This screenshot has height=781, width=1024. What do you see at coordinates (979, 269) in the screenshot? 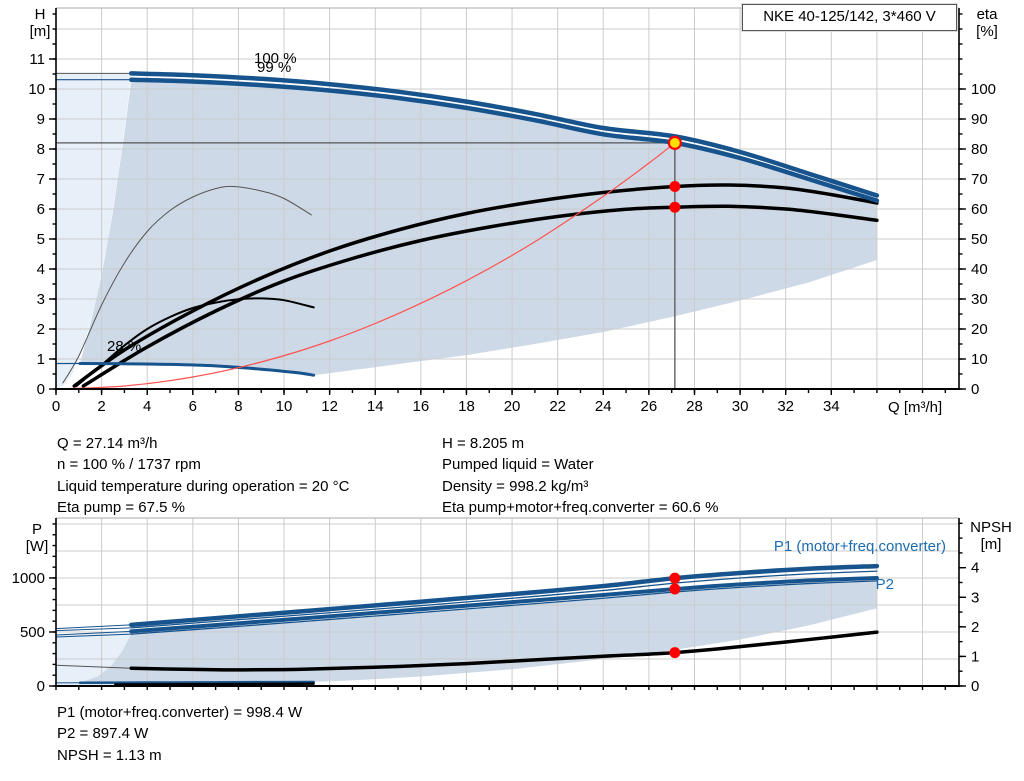
I see `tick-label: 40` at bounding box center [979, 269].